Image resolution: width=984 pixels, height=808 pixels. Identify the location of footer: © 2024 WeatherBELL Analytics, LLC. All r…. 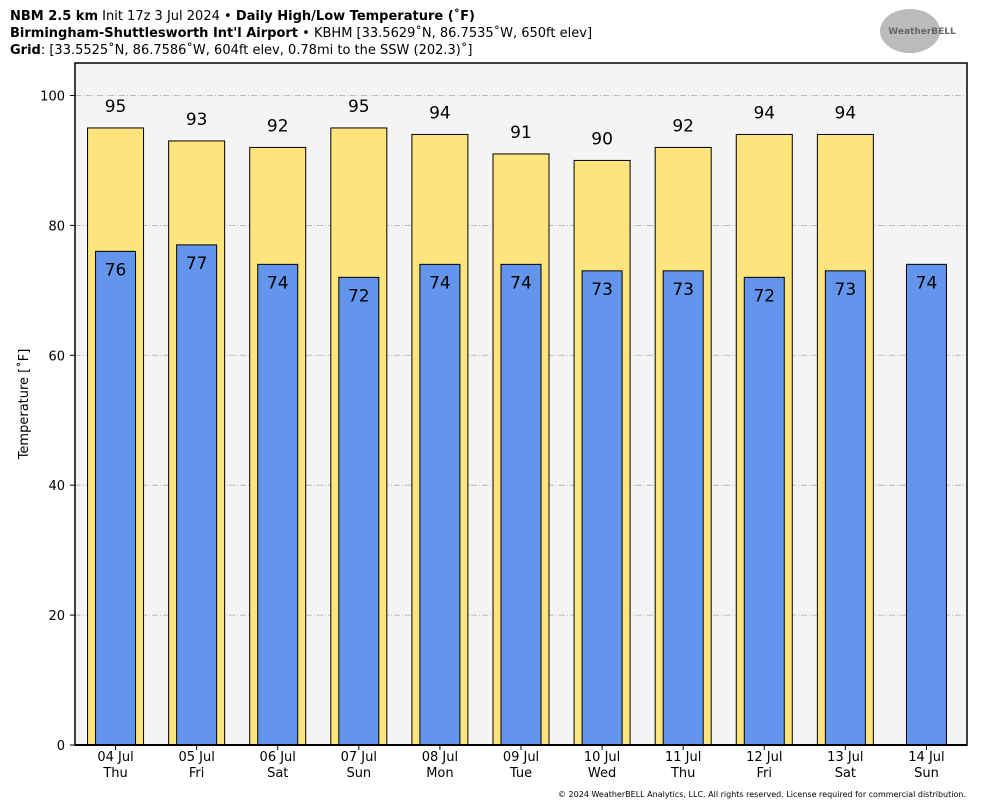
(762, 794).